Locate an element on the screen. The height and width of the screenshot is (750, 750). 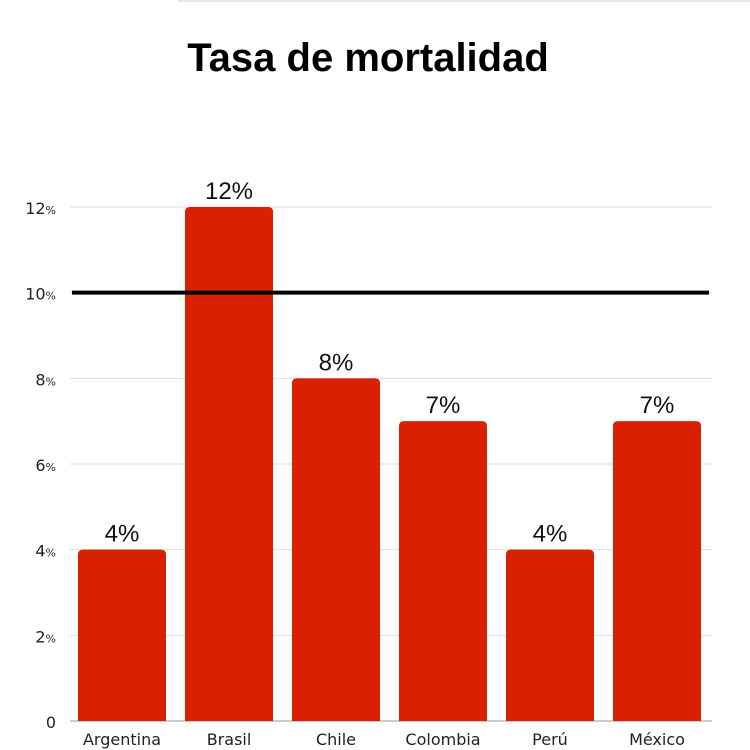
x-tick-label: Chile is located at coordinates (336, 739).